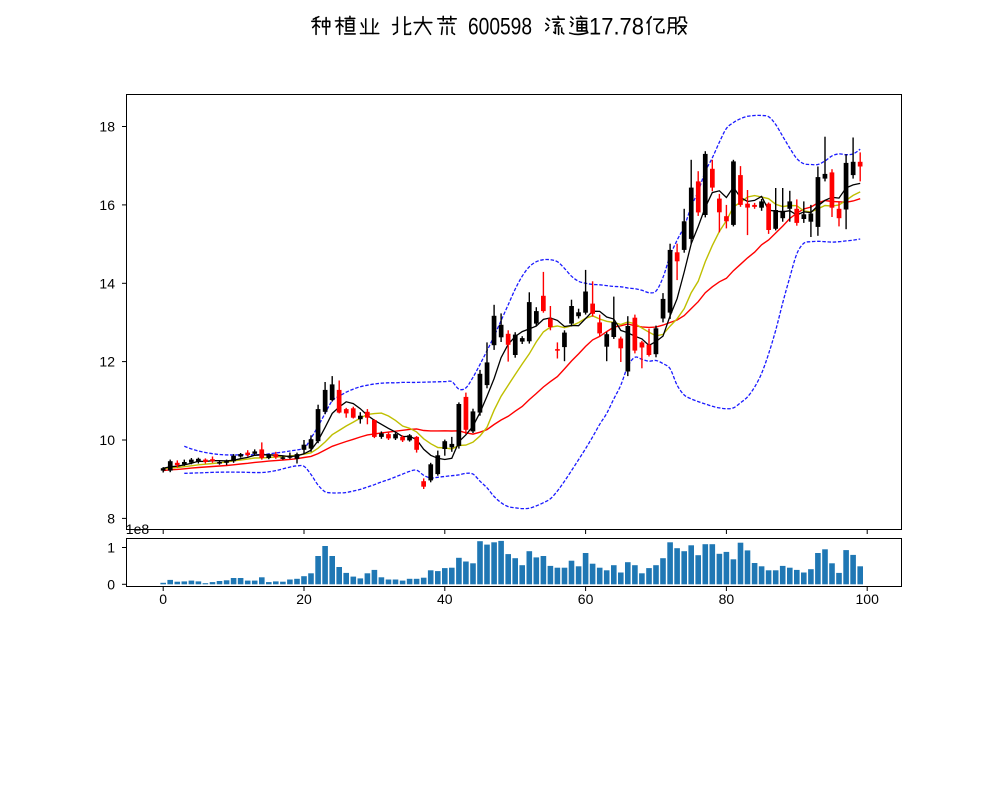 Image resolution: width=1000 pixels, height=800 pixels. I want to click on svg-text: 100, so click(868, 599).